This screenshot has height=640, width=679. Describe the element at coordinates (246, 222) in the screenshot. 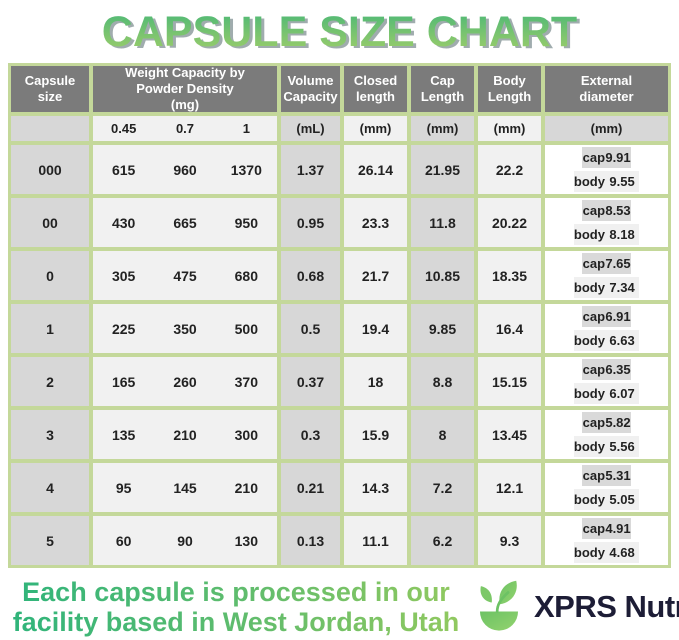

I see `cell-weight-density-1: 950` at that location.